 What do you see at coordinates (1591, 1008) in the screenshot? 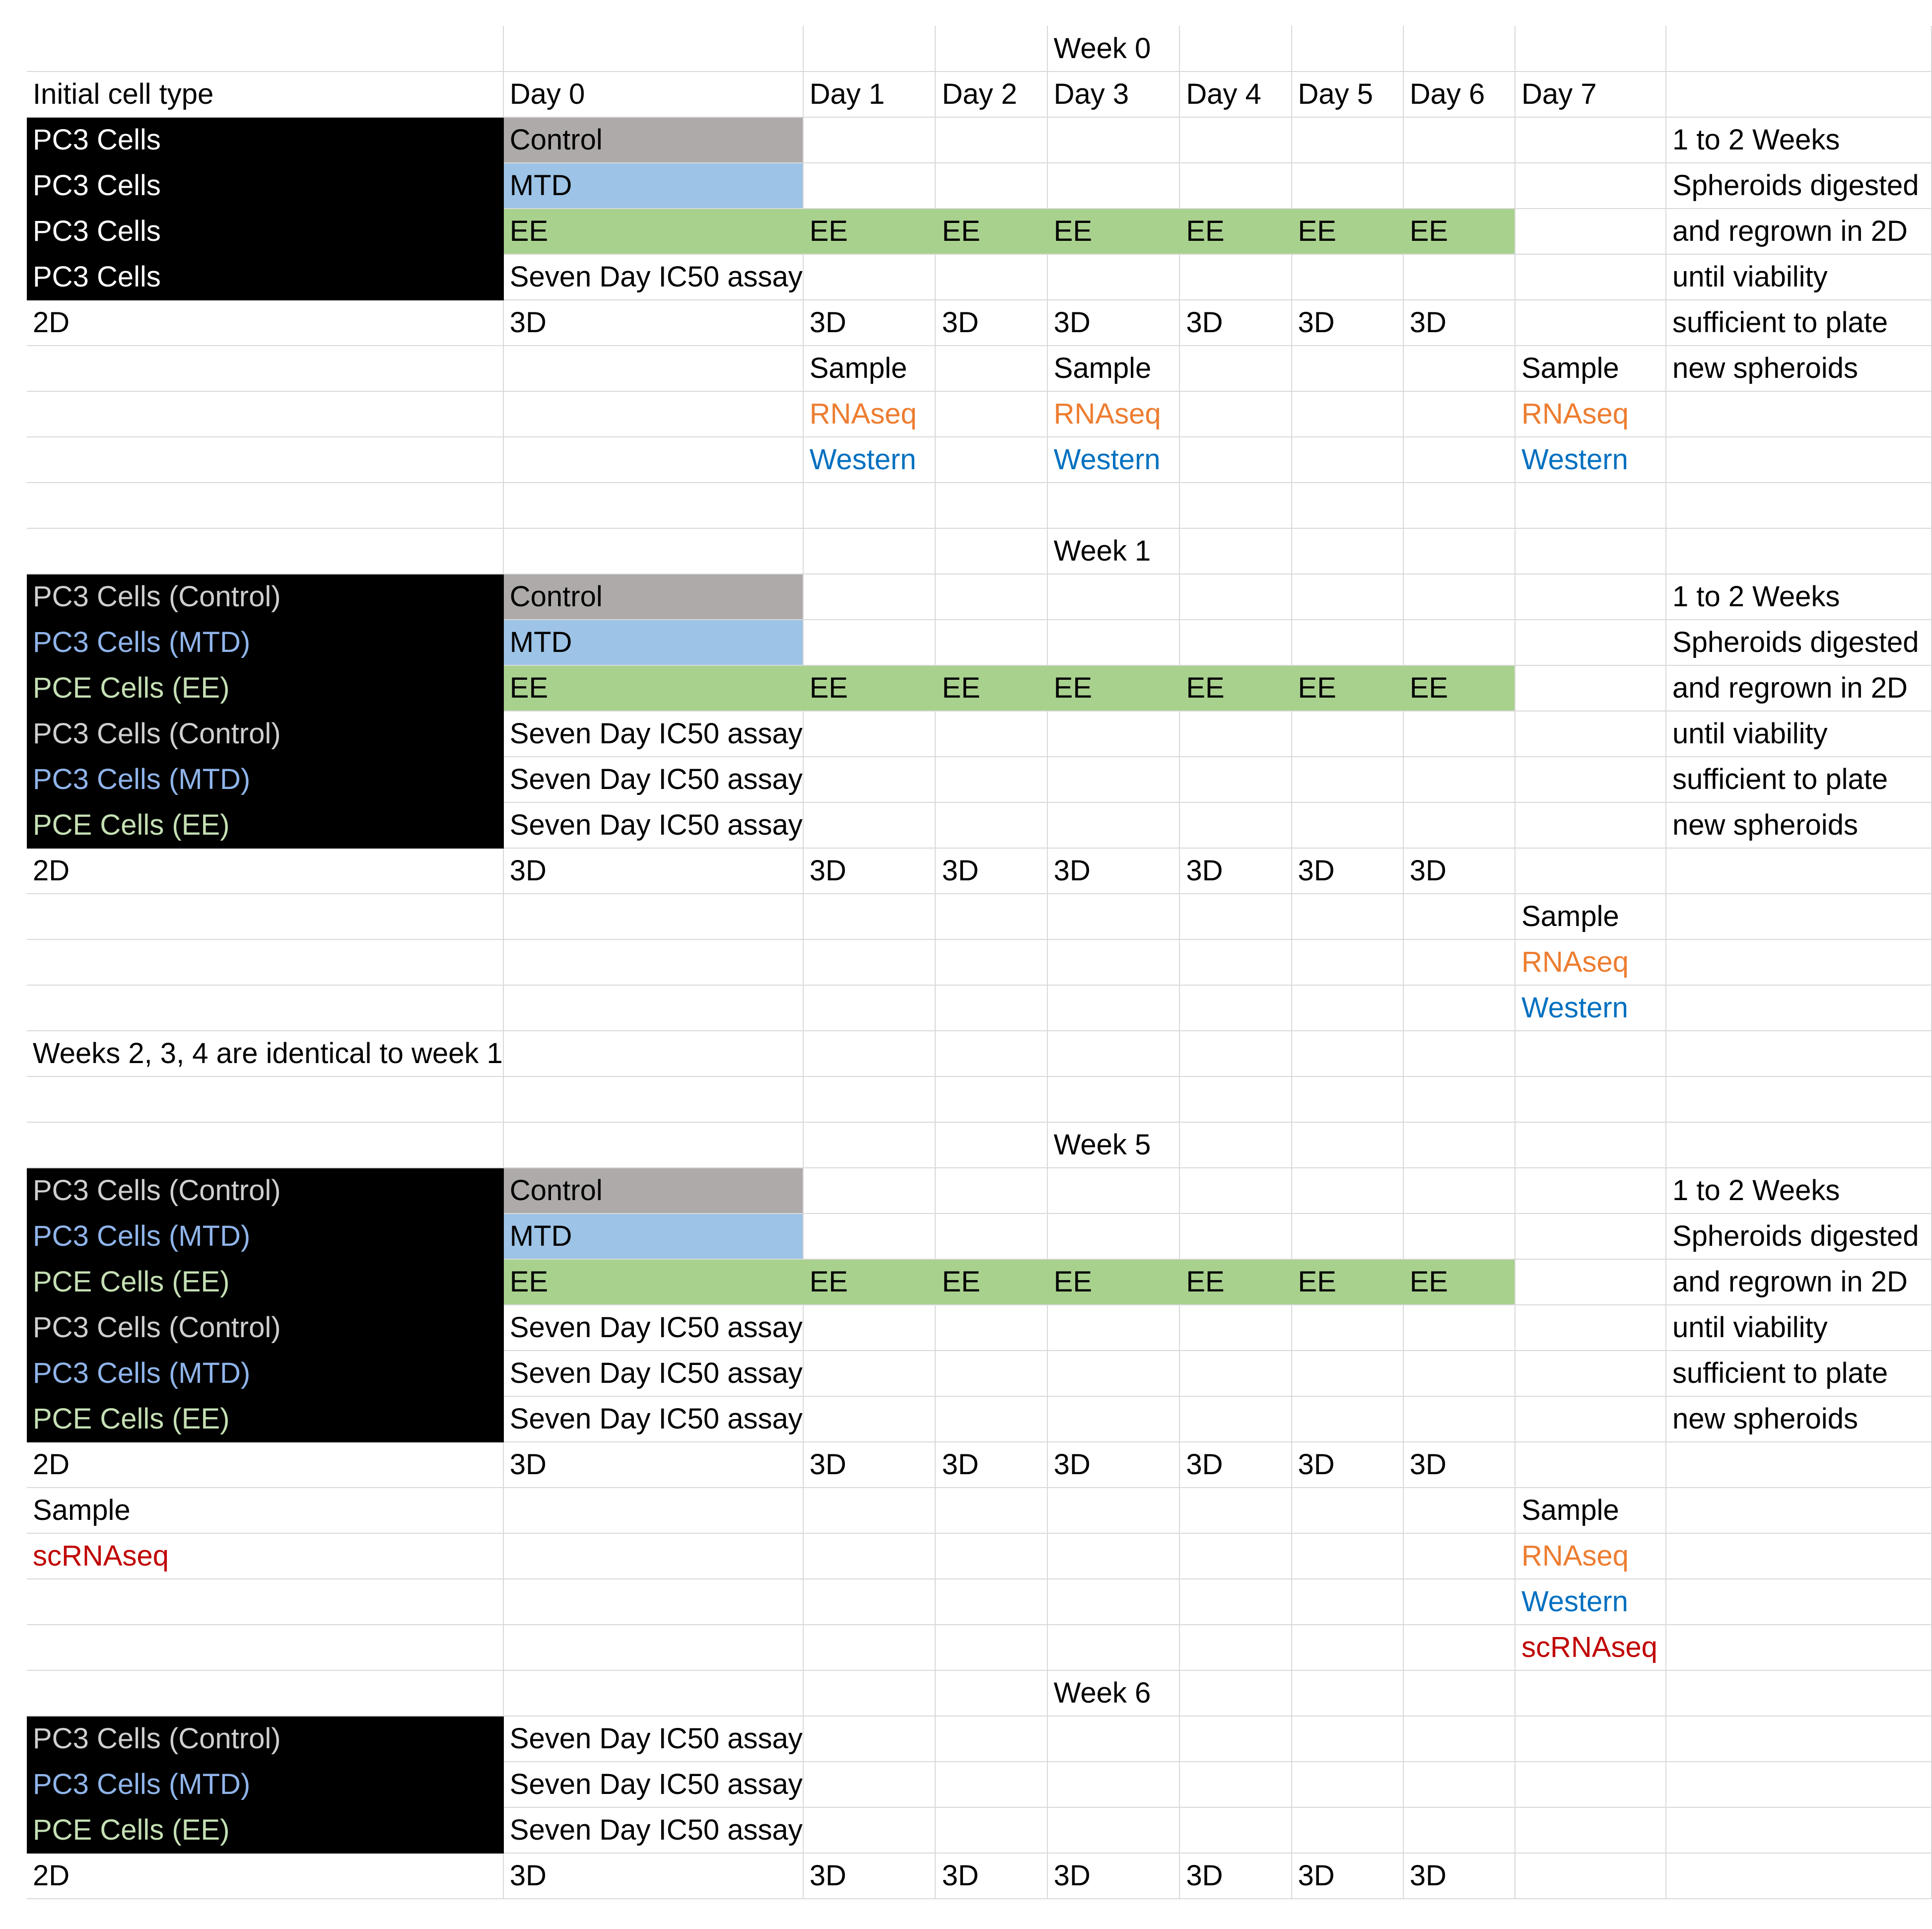
I see `sheet-cell: Western` at bounding box center [1591, 1008].